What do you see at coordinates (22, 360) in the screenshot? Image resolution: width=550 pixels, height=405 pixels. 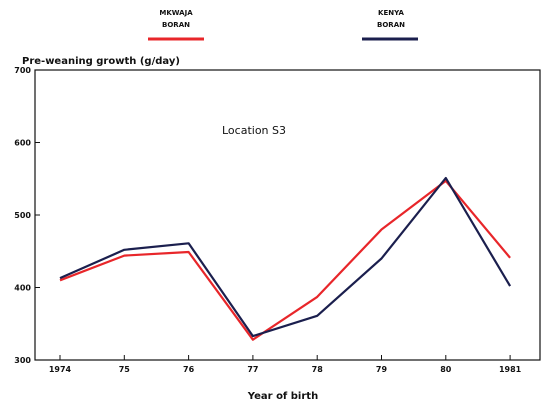 I see `y-tick-label-300: 300` at bounding box center [22, 360].